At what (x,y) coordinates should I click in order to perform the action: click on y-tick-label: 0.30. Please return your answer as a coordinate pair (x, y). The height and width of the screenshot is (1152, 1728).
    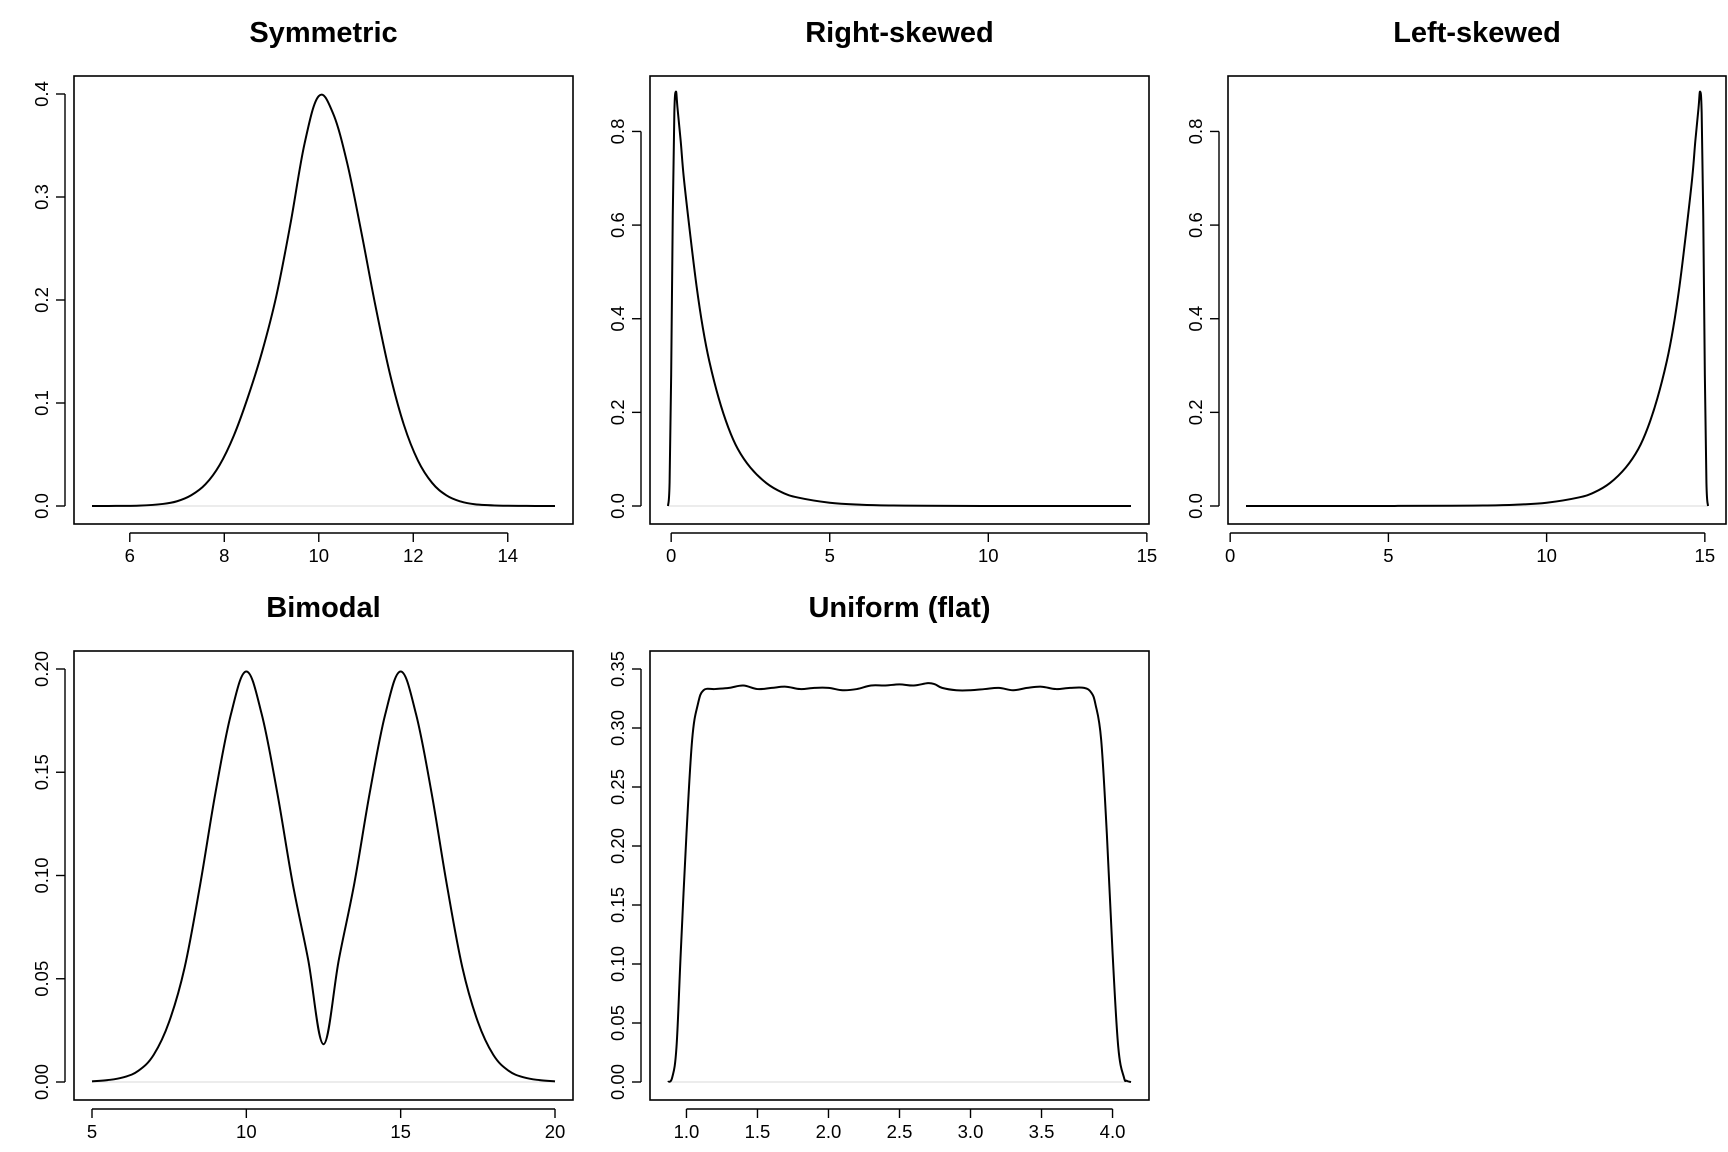
    Looking at the image, I should click on (617, 728).